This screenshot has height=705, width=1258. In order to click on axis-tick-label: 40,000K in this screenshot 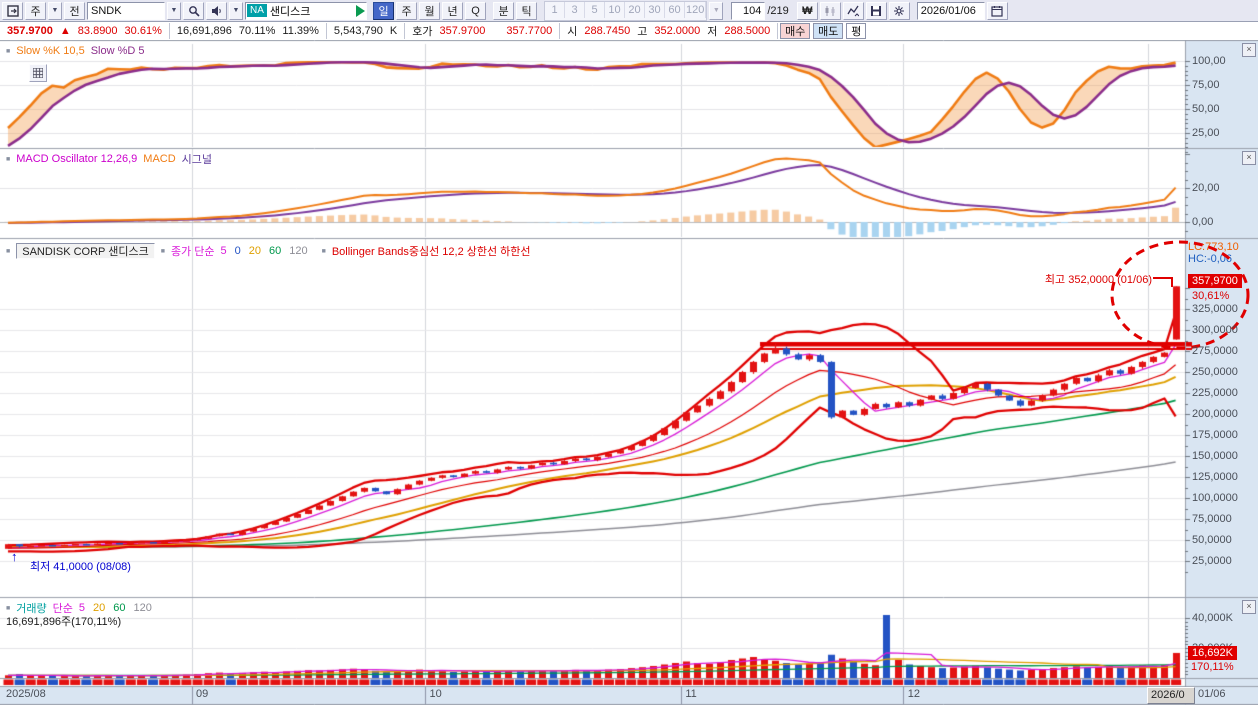, I will do `click(1212, 618)`.